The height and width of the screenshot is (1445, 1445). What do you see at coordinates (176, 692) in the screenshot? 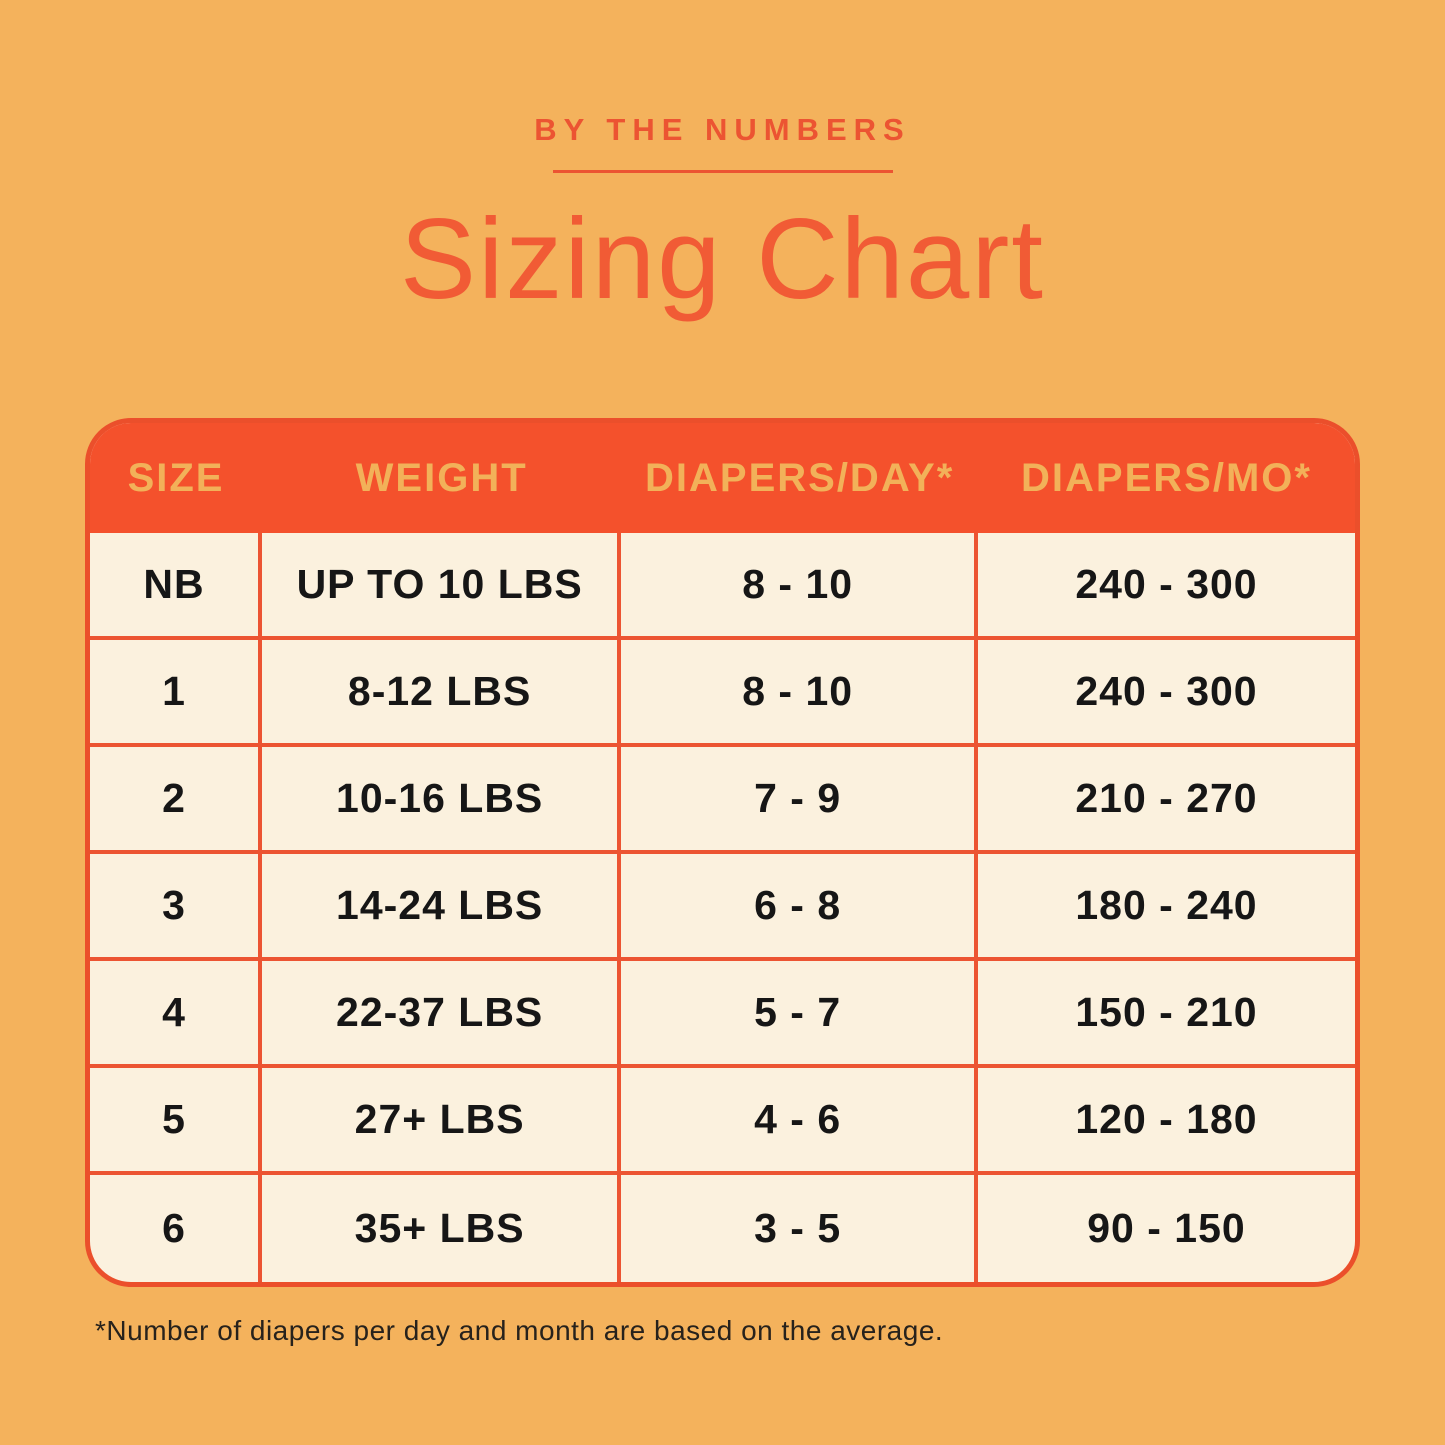
I see `cell-size: 1` at bounding box center [176, 692].